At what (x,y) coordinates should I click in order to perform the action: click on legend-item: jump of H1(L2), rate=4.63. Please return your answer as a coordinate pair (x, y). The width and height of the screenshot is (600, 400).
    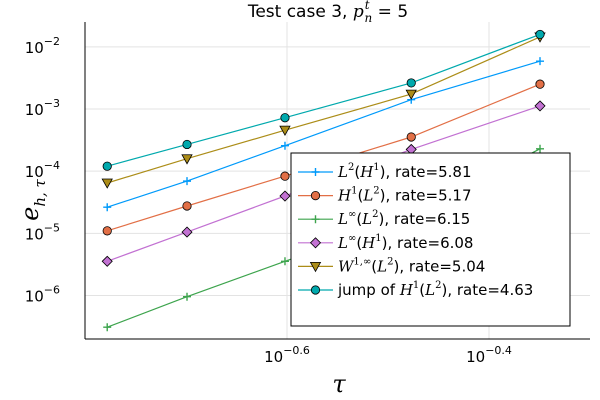
    Looking at the image, I should click on (415, 289).